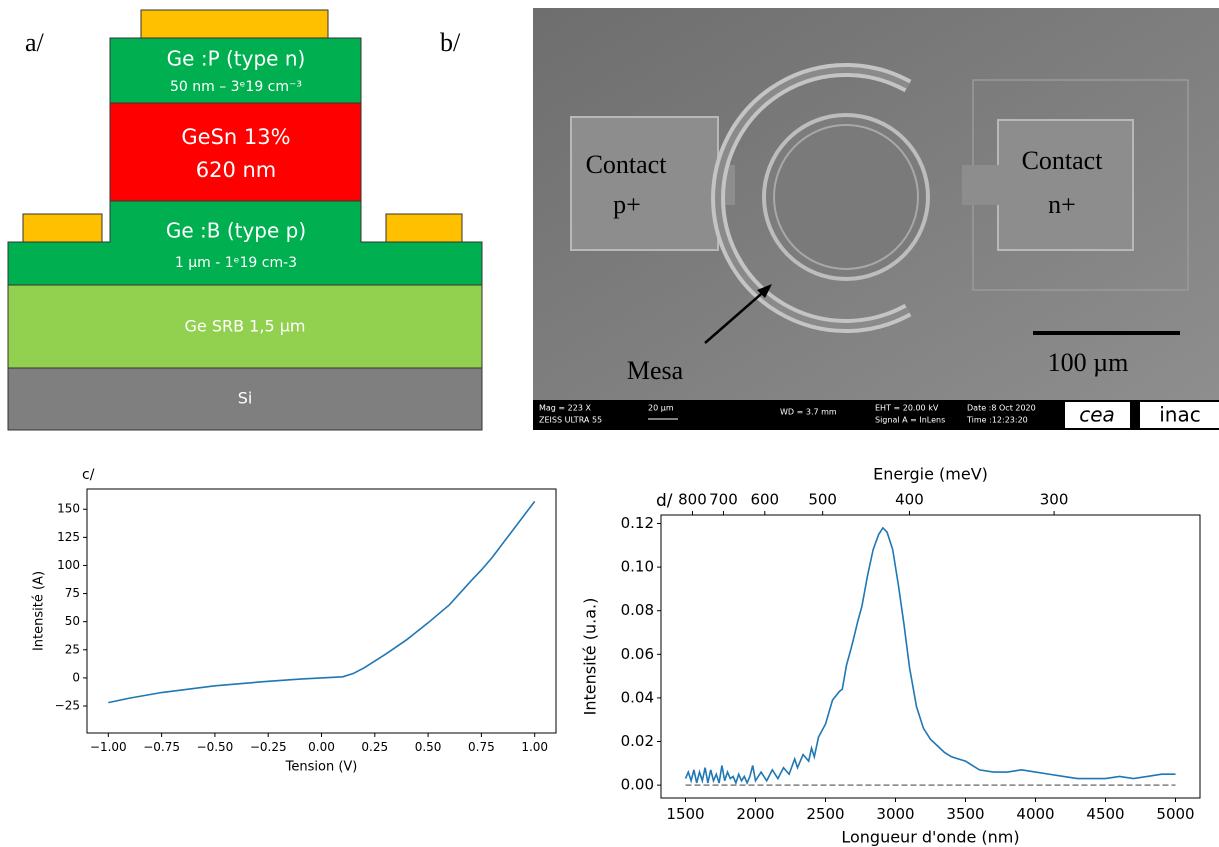 This screenshot has height=847, width=1219. Describe the element at coordinates (644, 183) in the screenshot. I see `pad-left` at that location.